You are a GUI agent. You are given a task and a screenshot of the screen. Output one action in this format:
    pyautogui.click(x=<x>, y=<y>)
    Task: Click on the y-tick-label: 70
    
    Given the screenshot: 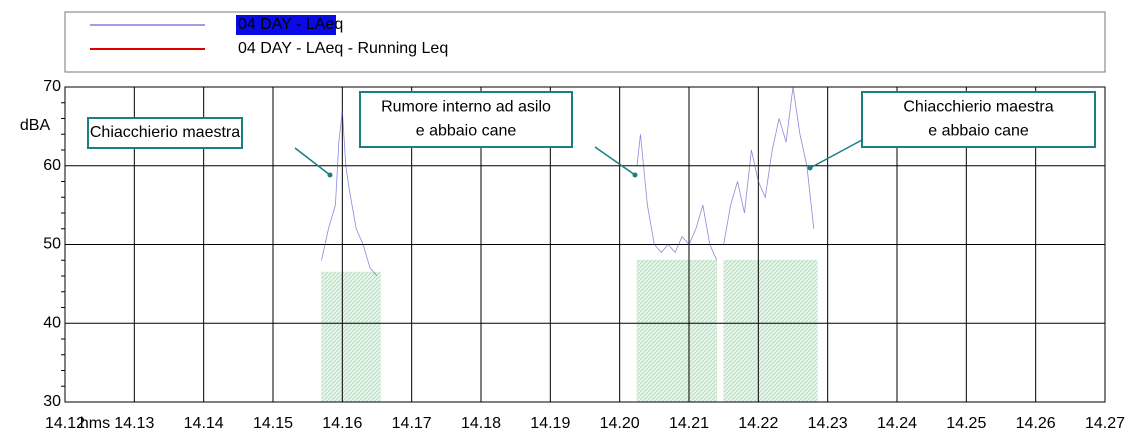 What is the action you would take?
    pyautogui.click(x=52, y=86)
    